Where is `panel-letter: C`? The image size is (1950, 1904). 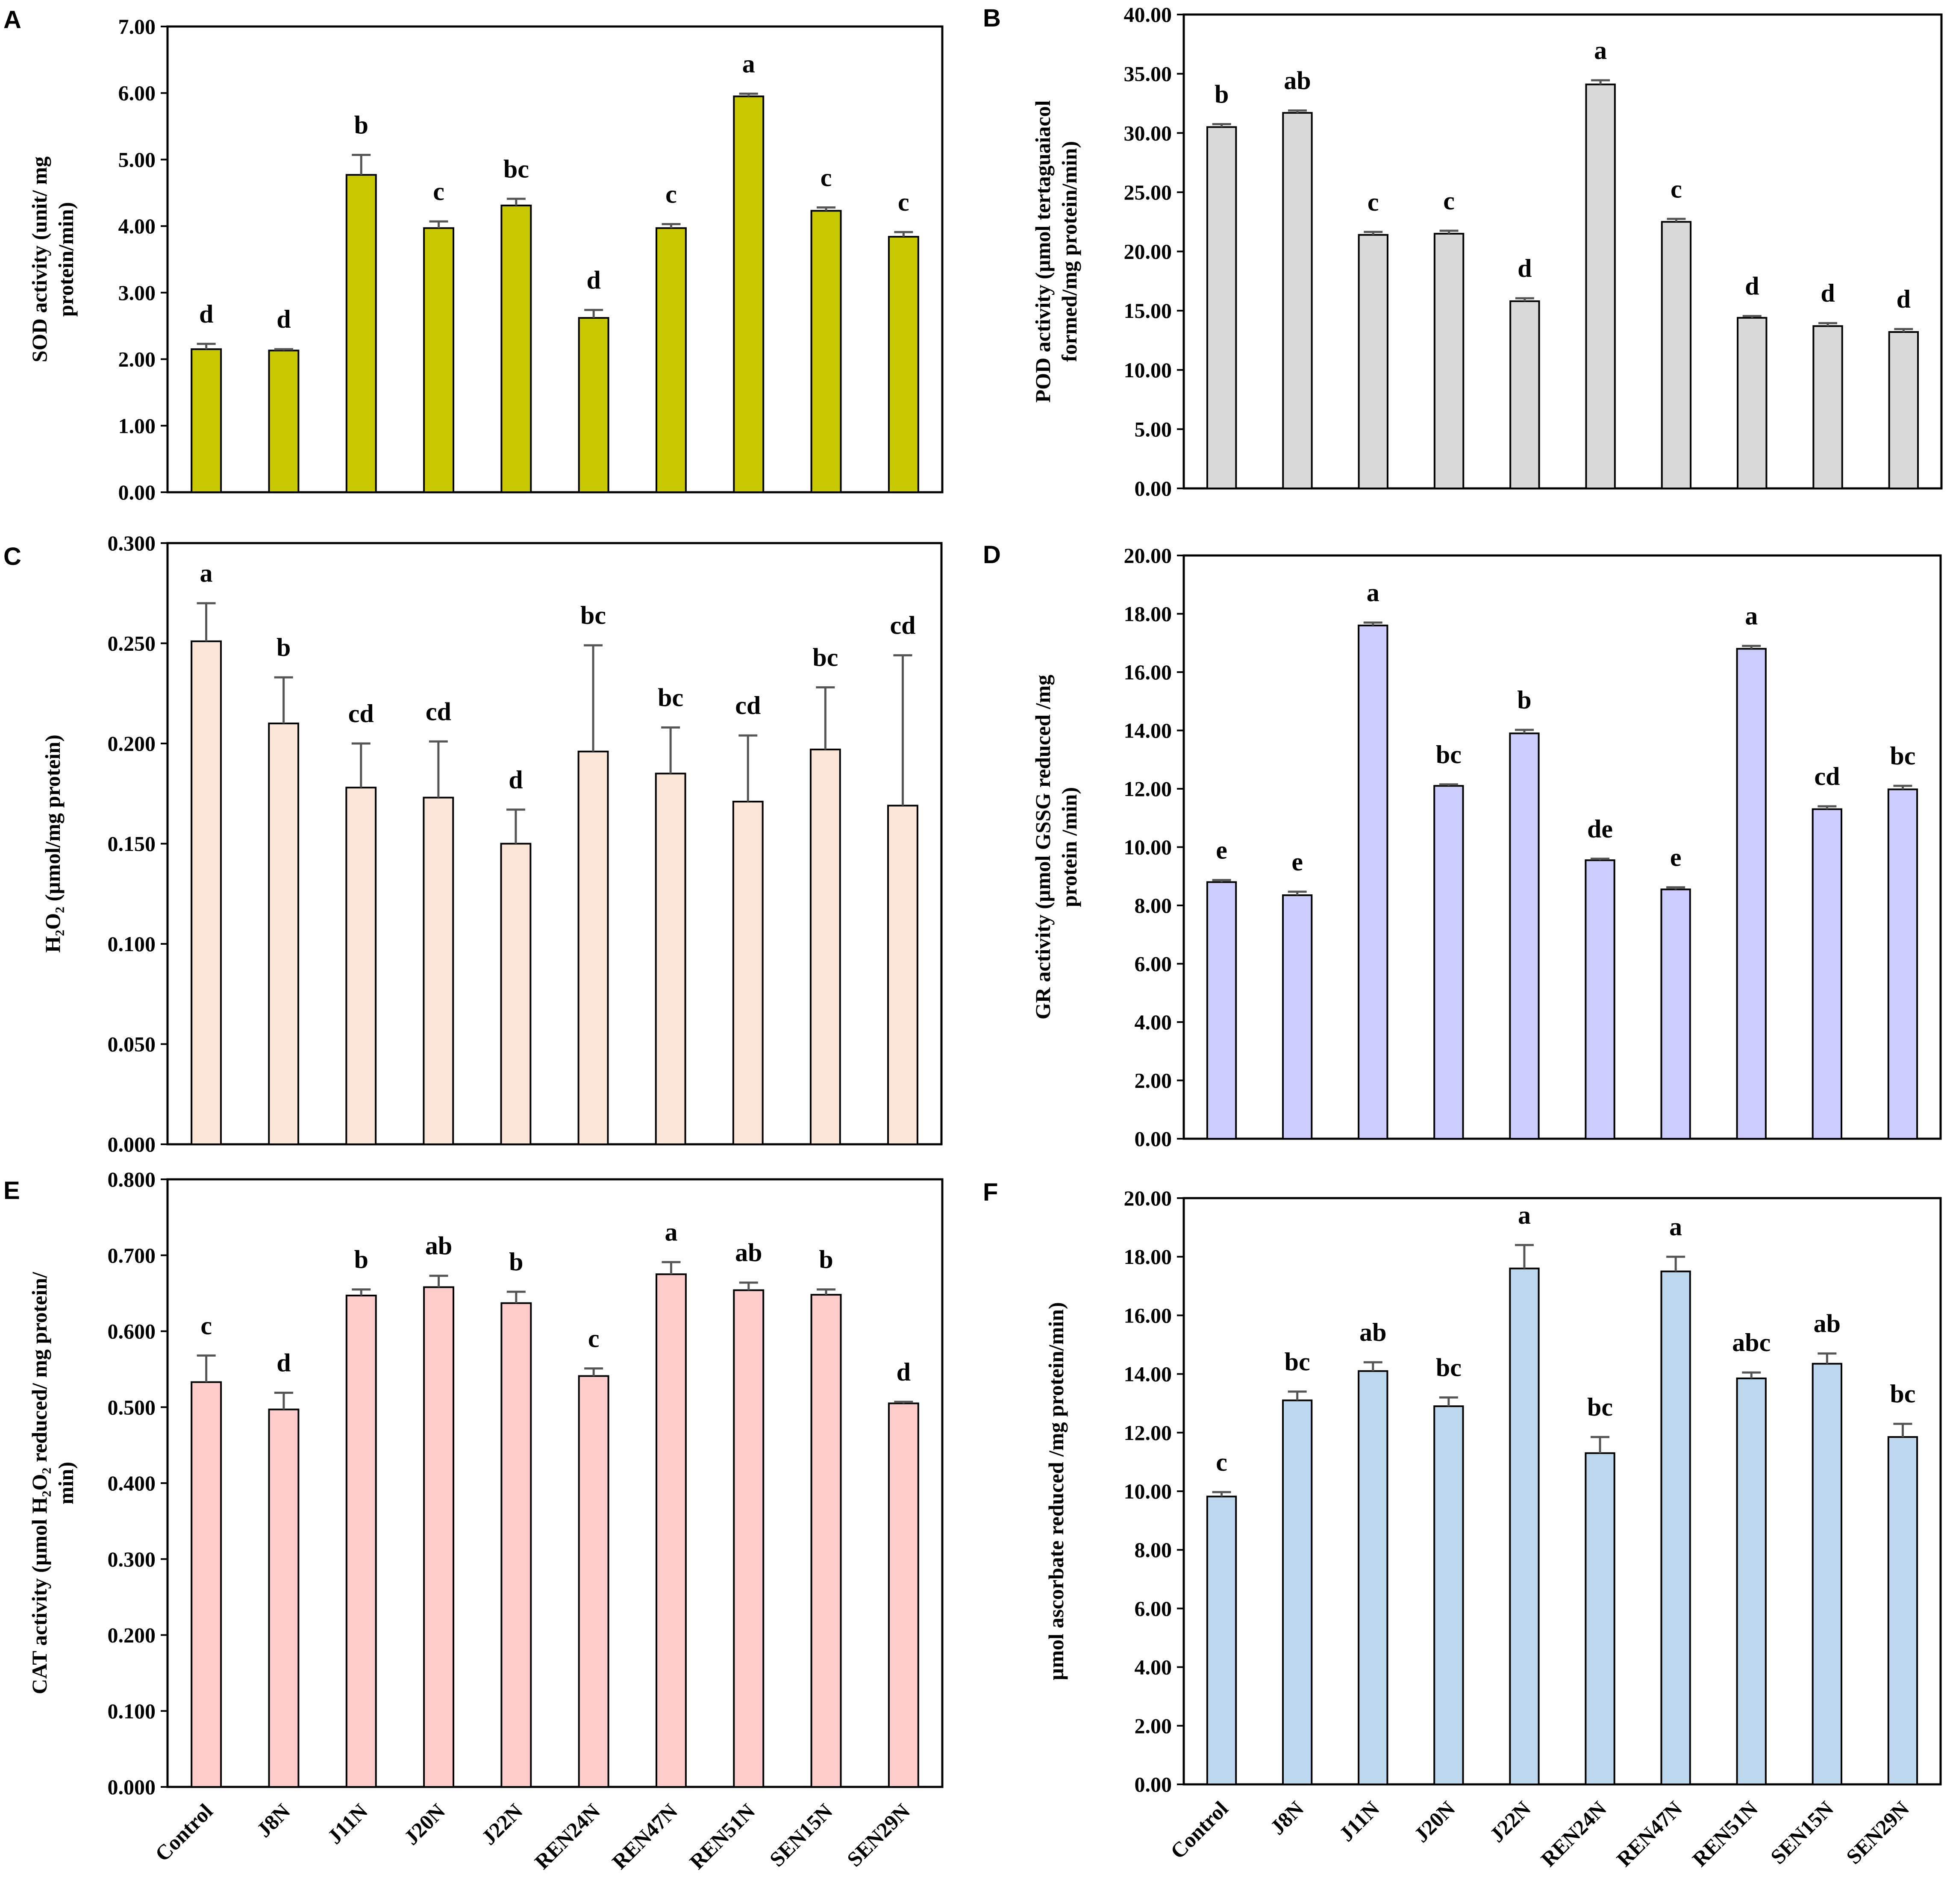 panel-letter: C is located at coordinates (12, 557).